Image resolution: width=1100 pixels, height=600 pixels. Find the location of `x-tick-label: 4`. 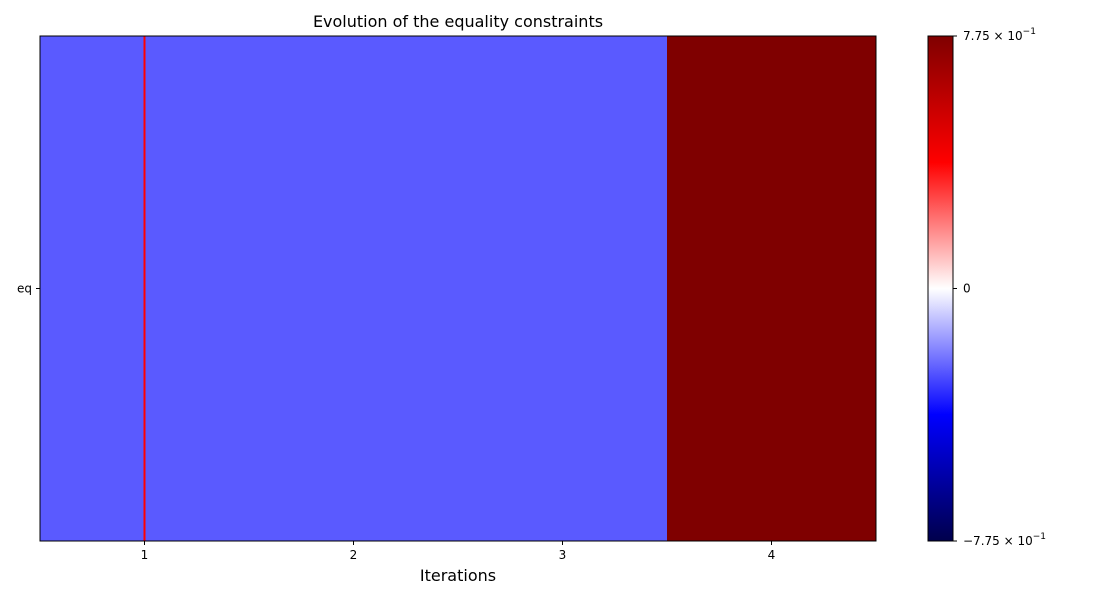

x-tick-label: 4 is located at coordinates (772, 555).